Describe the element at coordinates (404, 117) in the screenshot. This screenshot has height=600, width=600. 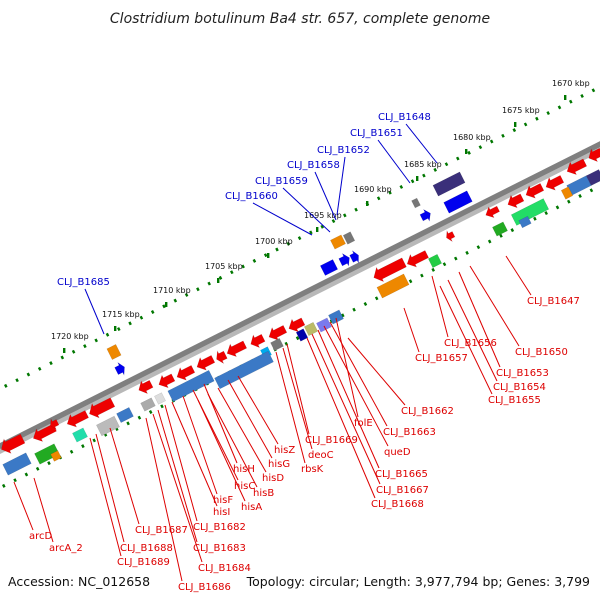
I see `gene-label-forward: CLJ_B1648` at that location.